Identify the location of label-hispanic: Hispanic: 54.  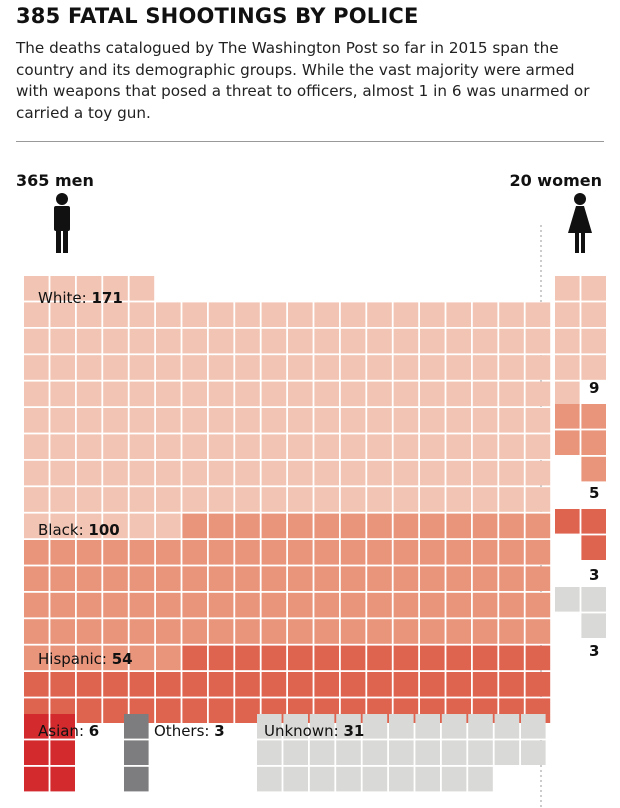
(85, 659).